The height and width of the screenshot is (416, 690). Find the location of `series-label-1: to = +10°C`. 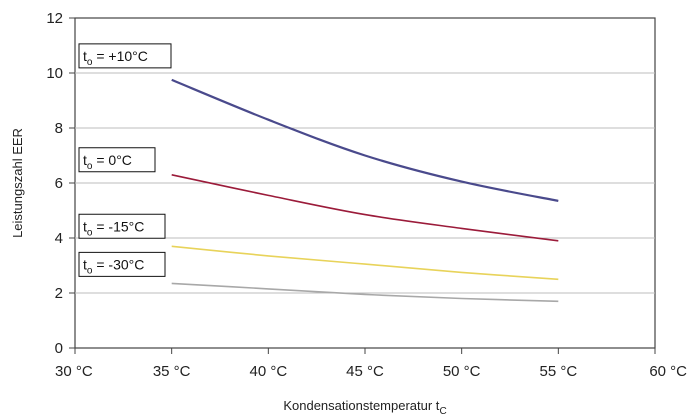

series-label-1: to = +10°C is located at coordinates (125, 56).